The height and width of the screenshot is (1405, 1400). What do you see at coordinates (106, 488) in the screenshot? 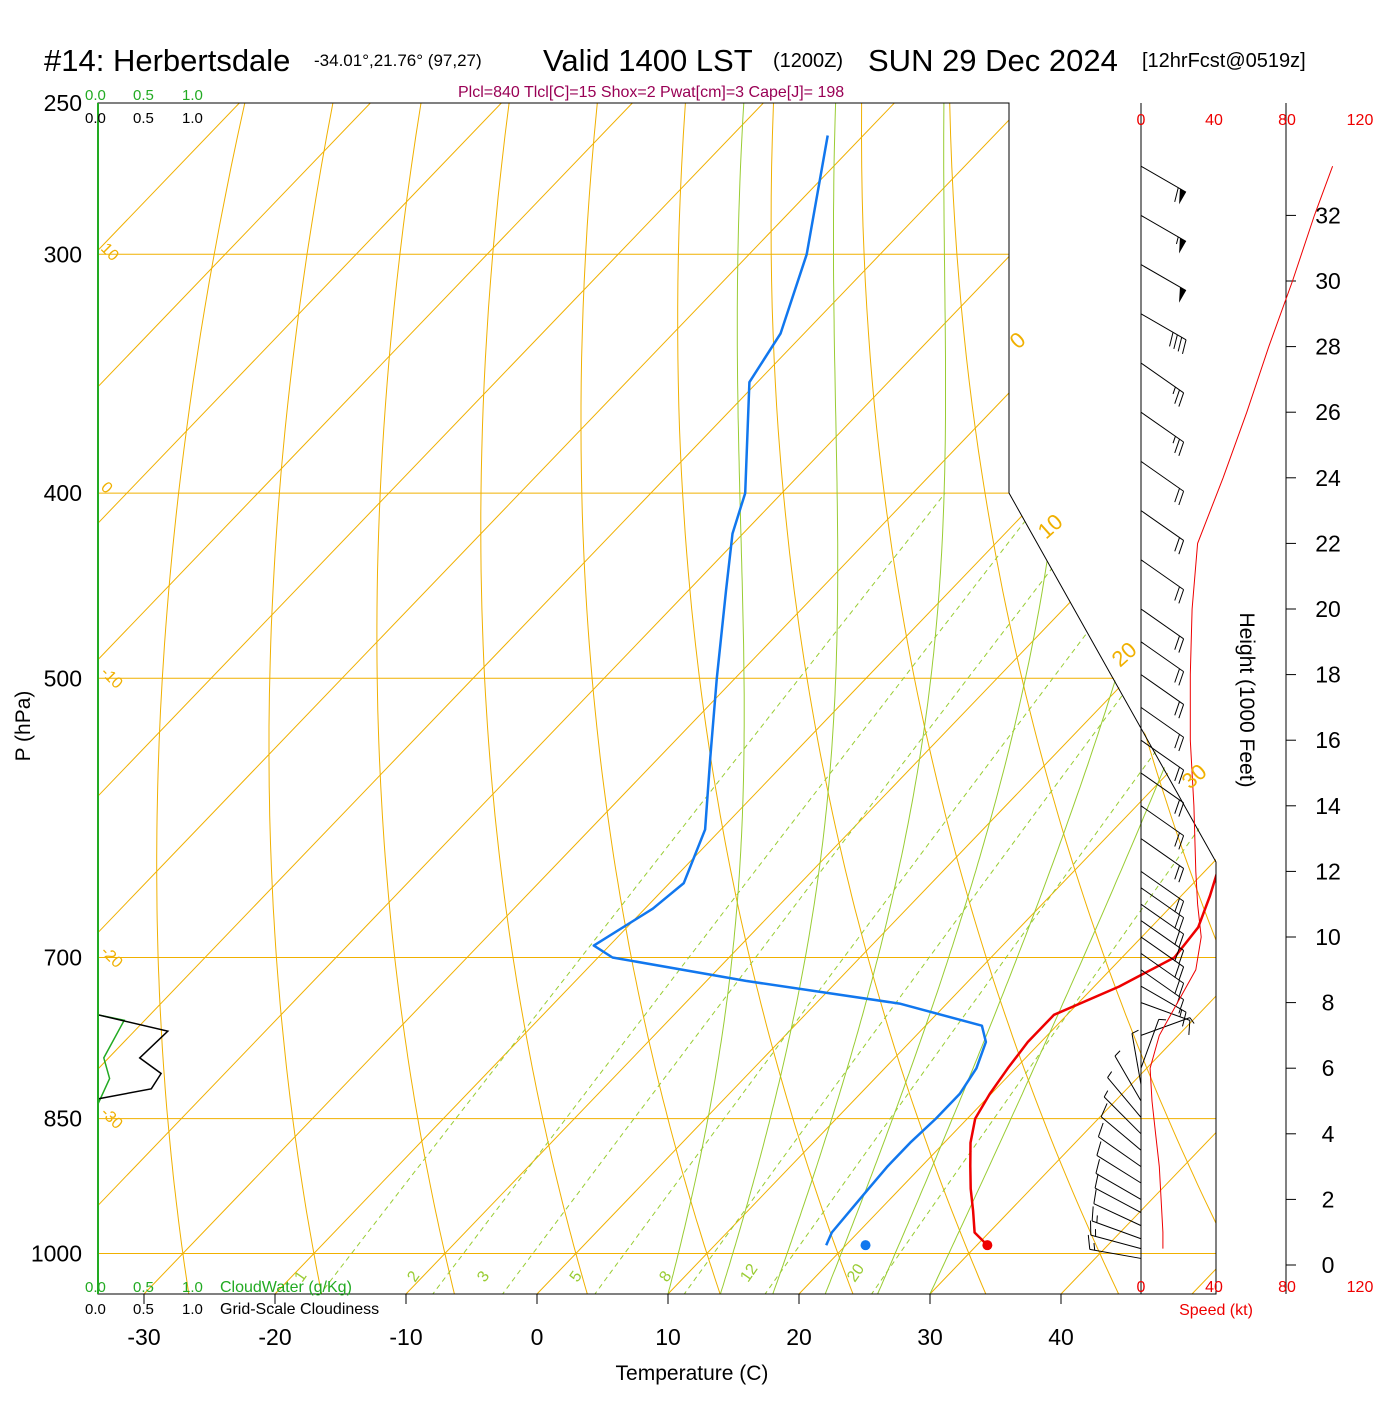
I see `isotherm-label: 0` at bounding box center [106, 488].